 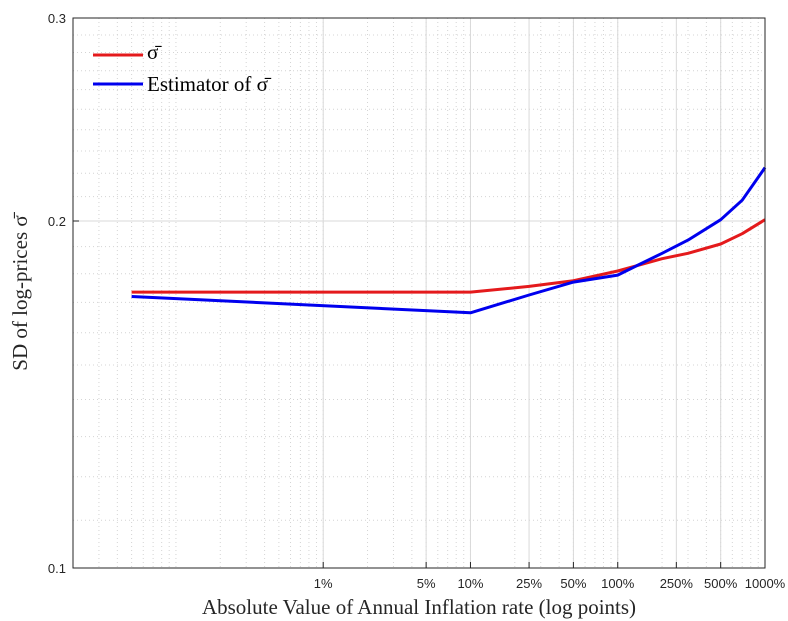 What do you see at coordinates (721, 583) in the screenshot?
I see `x-tick-label: 500%` at bounding box center [721, 583].